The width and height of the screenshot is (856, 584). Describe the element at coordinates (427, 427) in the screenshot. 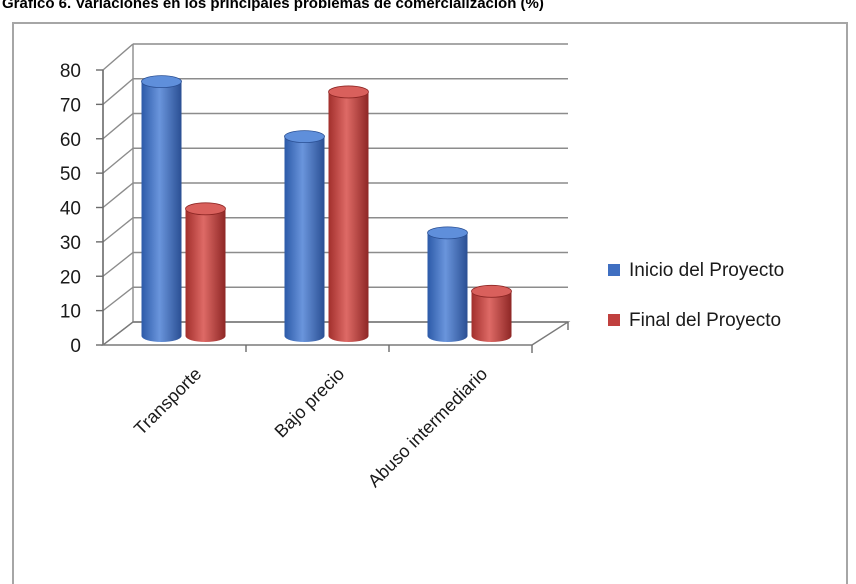

I see `category-label: Abuso intermediario` at that location.